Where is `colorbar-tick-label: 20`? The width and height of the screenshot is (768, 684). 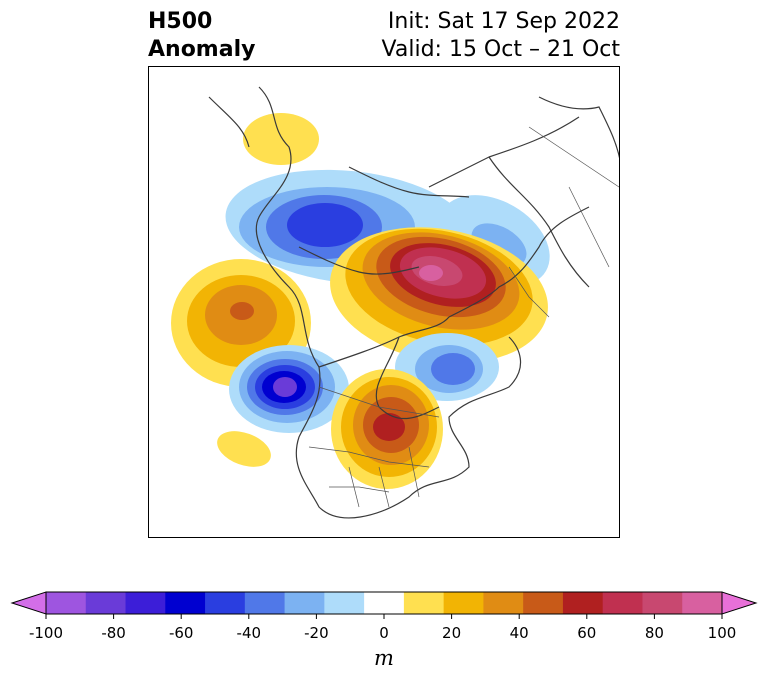 colorbar-tick-label: 20 is located at coordinates (452, 633).